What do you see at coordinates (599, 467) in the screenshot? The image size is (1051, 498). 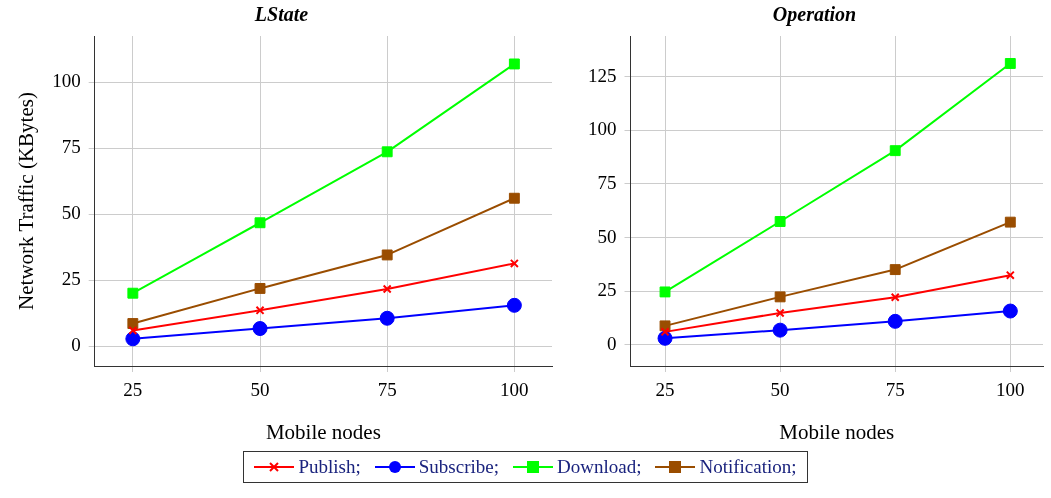 I see `legend-label: Download;` at bounding box center [599, 467].